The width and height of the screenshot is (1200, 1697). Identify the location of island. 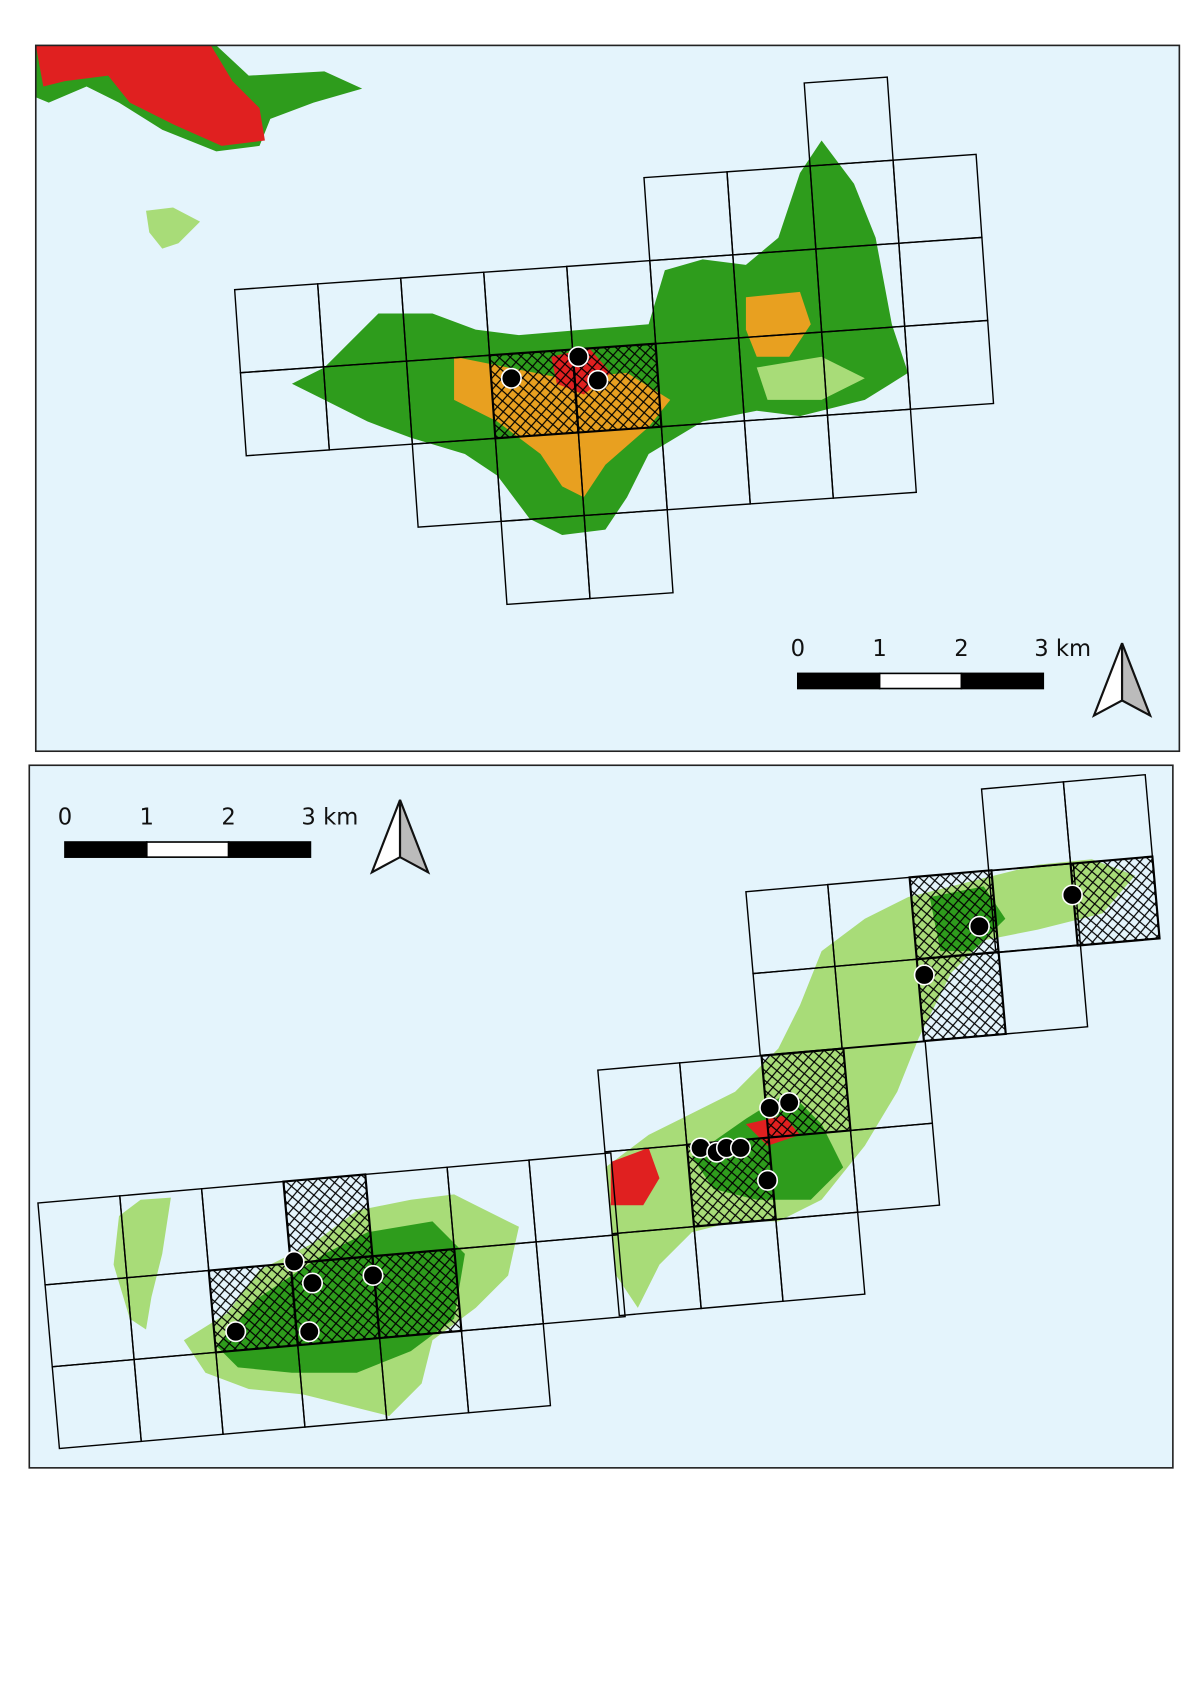
(600, 338).